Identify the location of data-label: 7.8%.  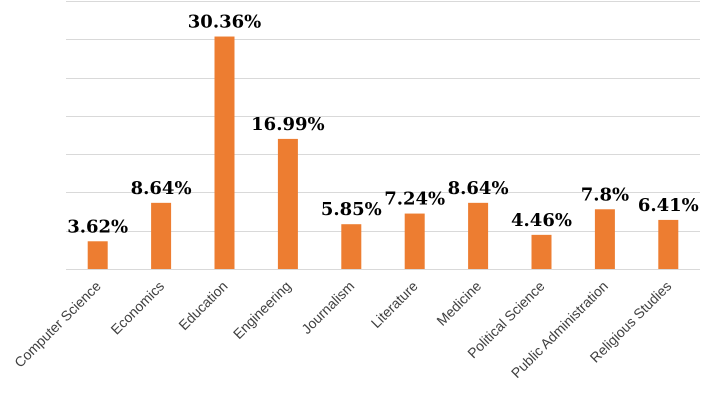
(605, 194).